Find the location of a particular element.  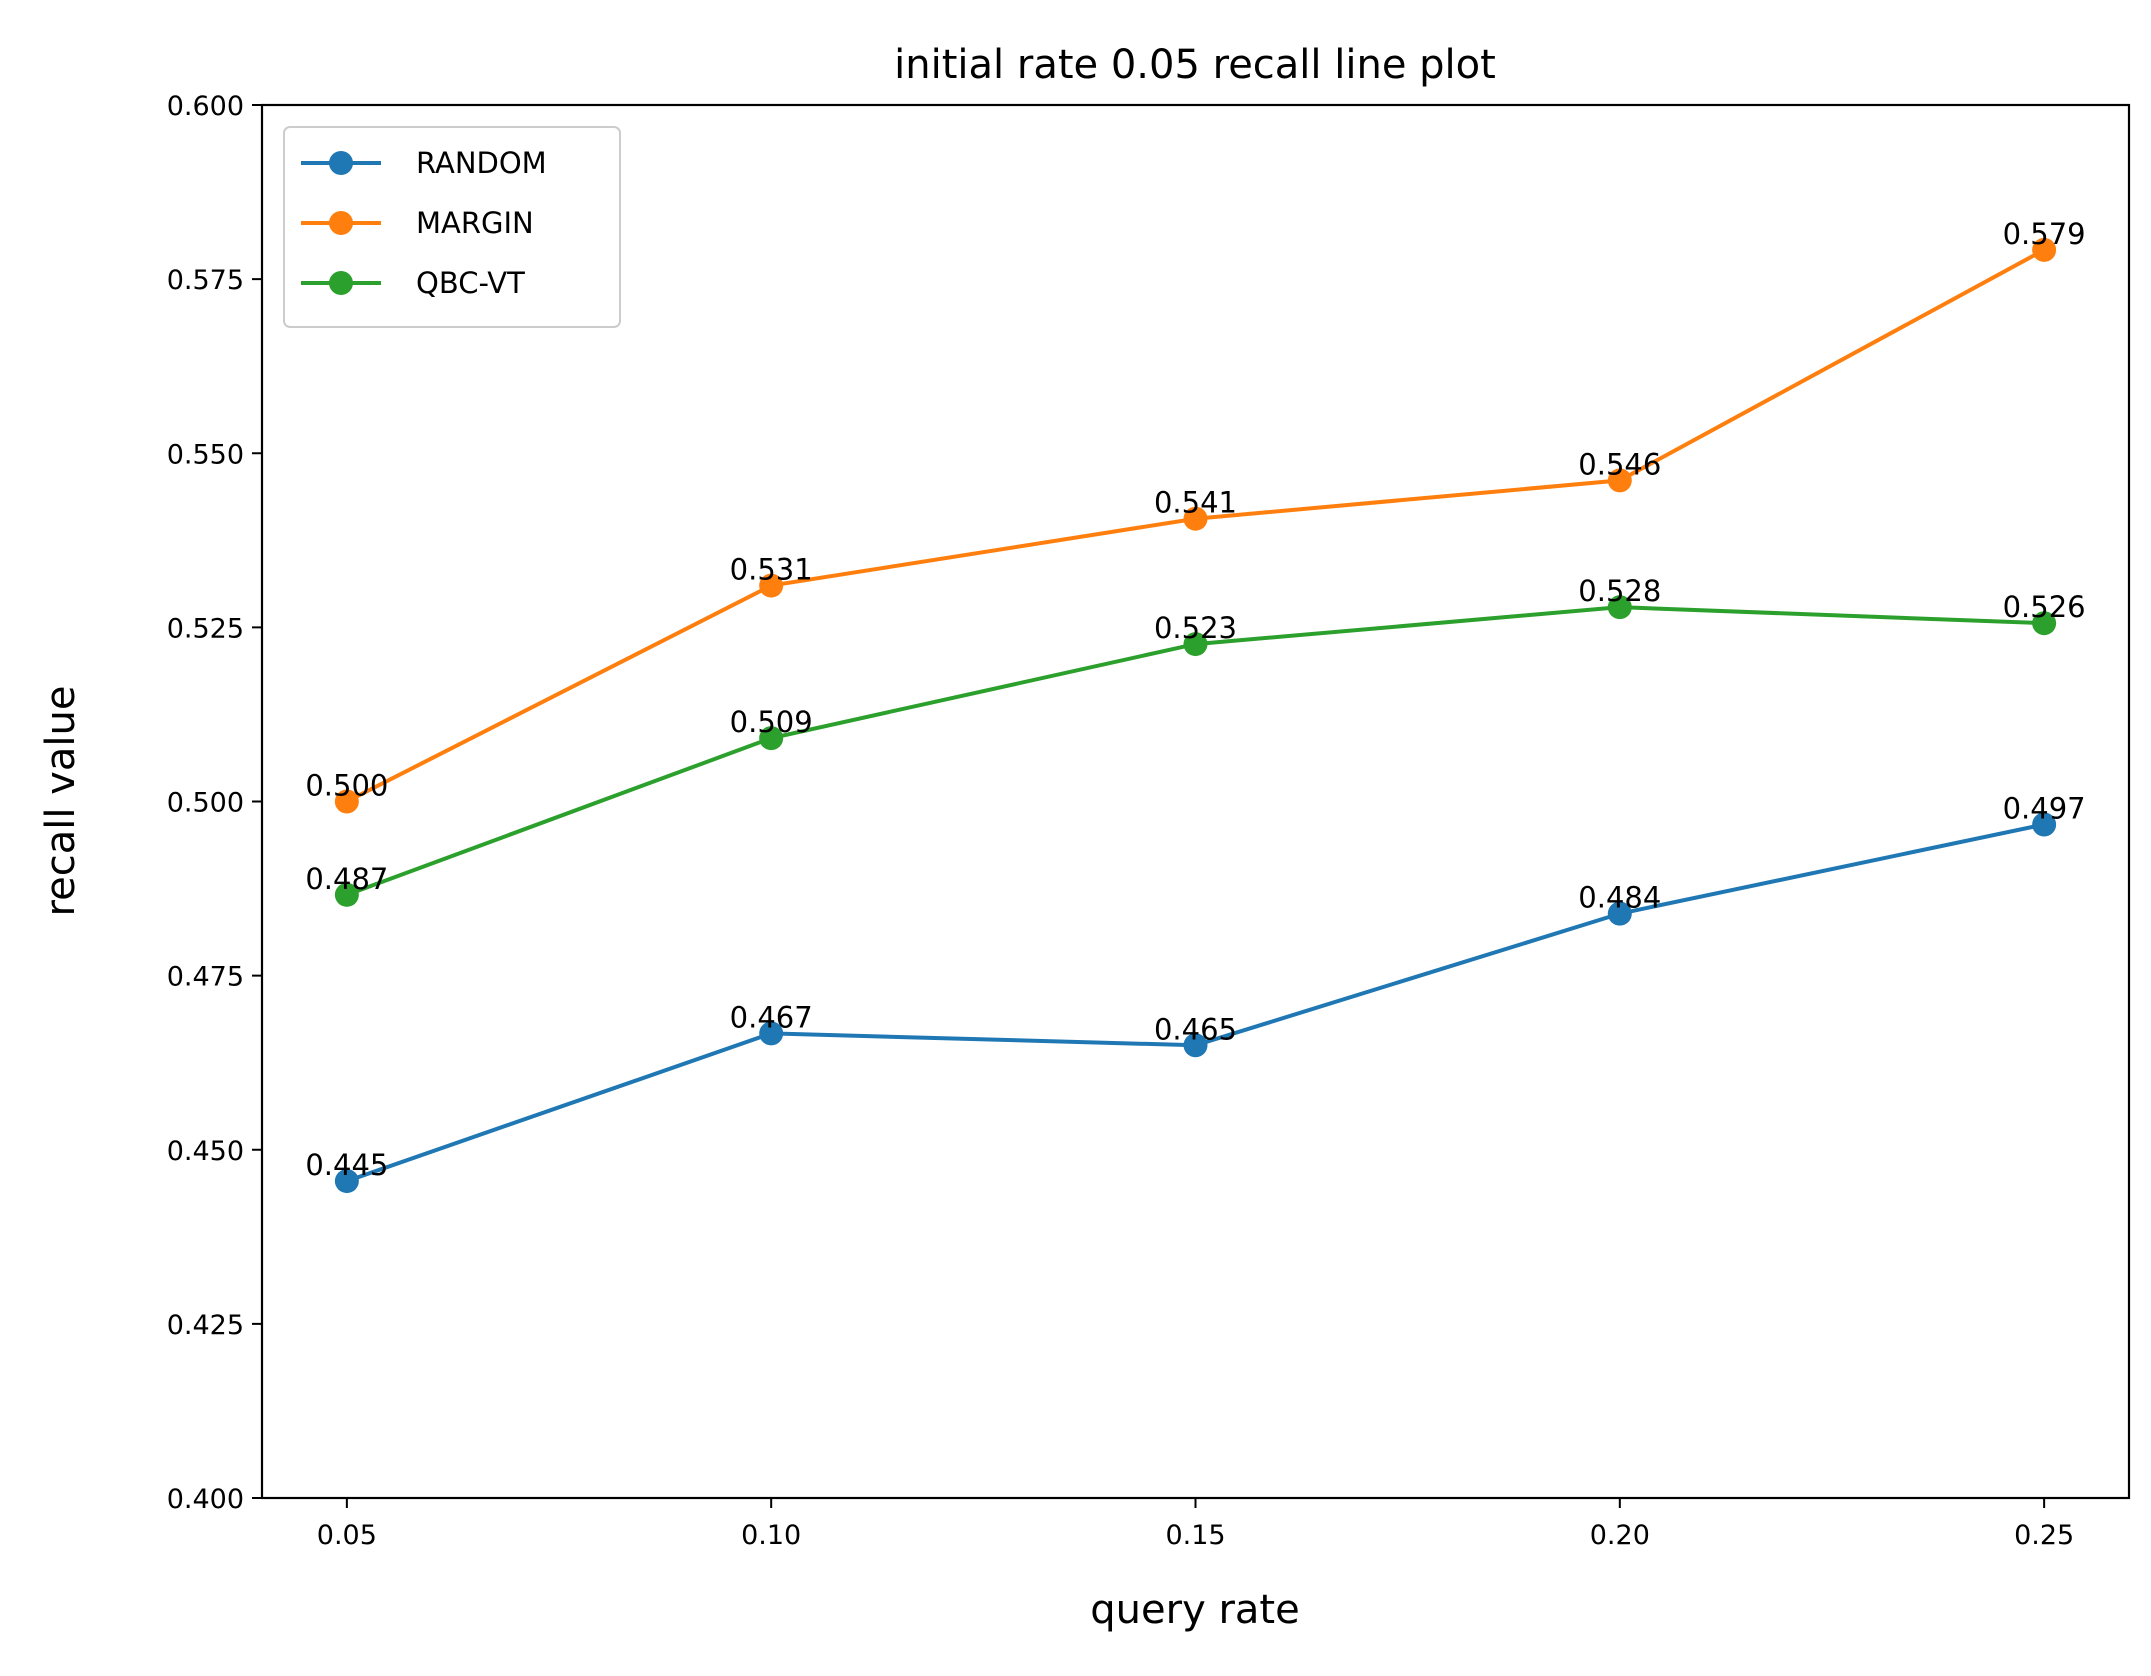

y-tick-label: 0.500 is located at coordinates (205, 803).